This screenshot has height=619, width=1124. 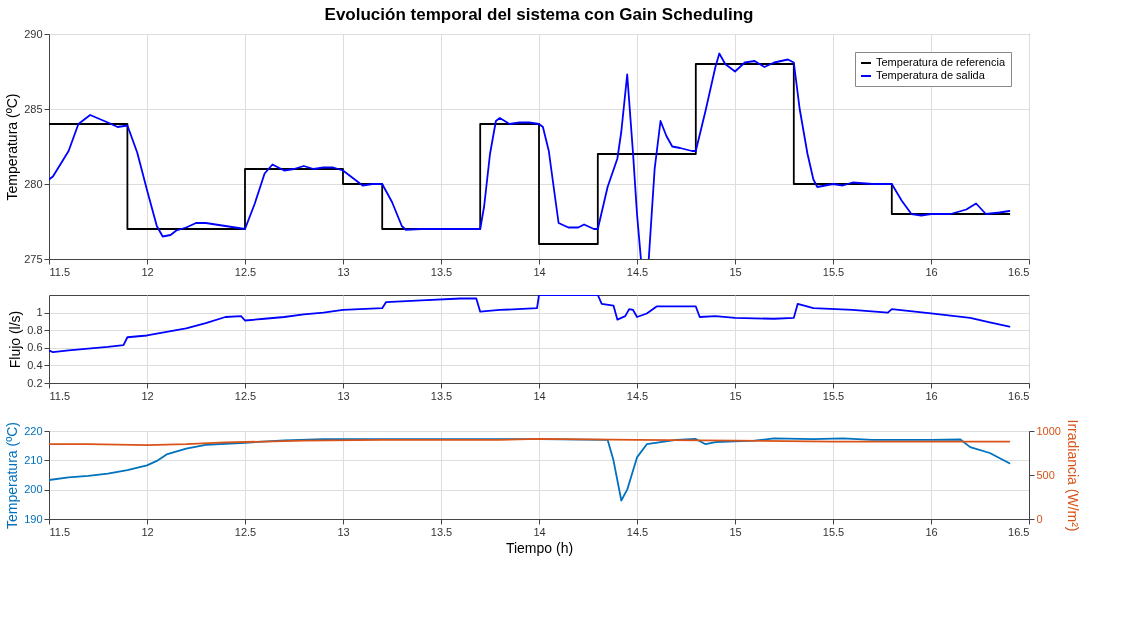 What do you see at coordinates (33, 459) in the screenshot?
I see `y-tick-label: 210` at bounding box center [33, 459].